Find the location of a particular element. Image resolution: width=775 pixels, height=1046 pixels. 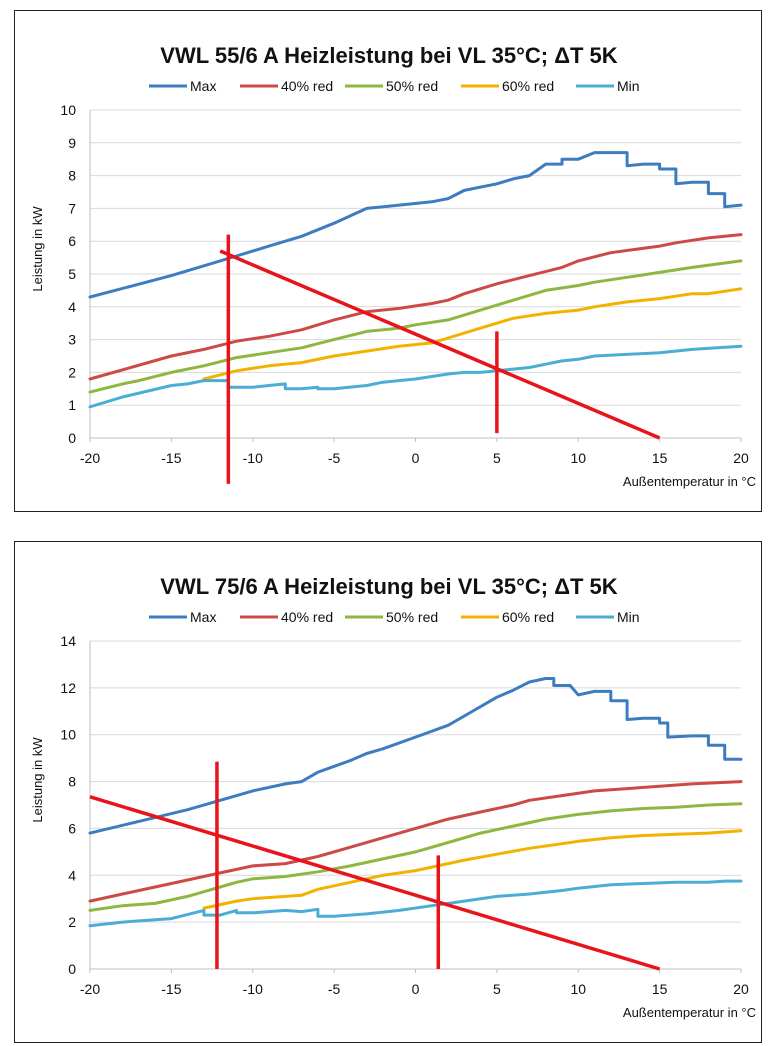

y-tick-label: 14 is located at coordinates (68, 641).